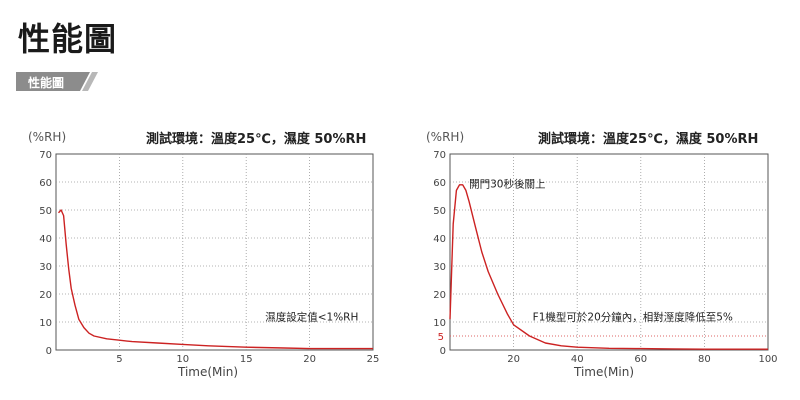 This screenshot has width=800, height=400. Describe the element at coordinates (577, 359) in the screenshot. I see `x-tick-label: 40` at that location.